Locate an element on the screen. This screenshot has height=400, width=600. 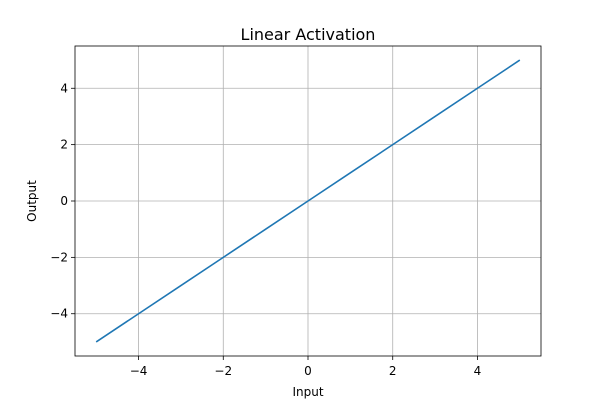
x-tick-label: 0 is located at coordinates (308, 371).